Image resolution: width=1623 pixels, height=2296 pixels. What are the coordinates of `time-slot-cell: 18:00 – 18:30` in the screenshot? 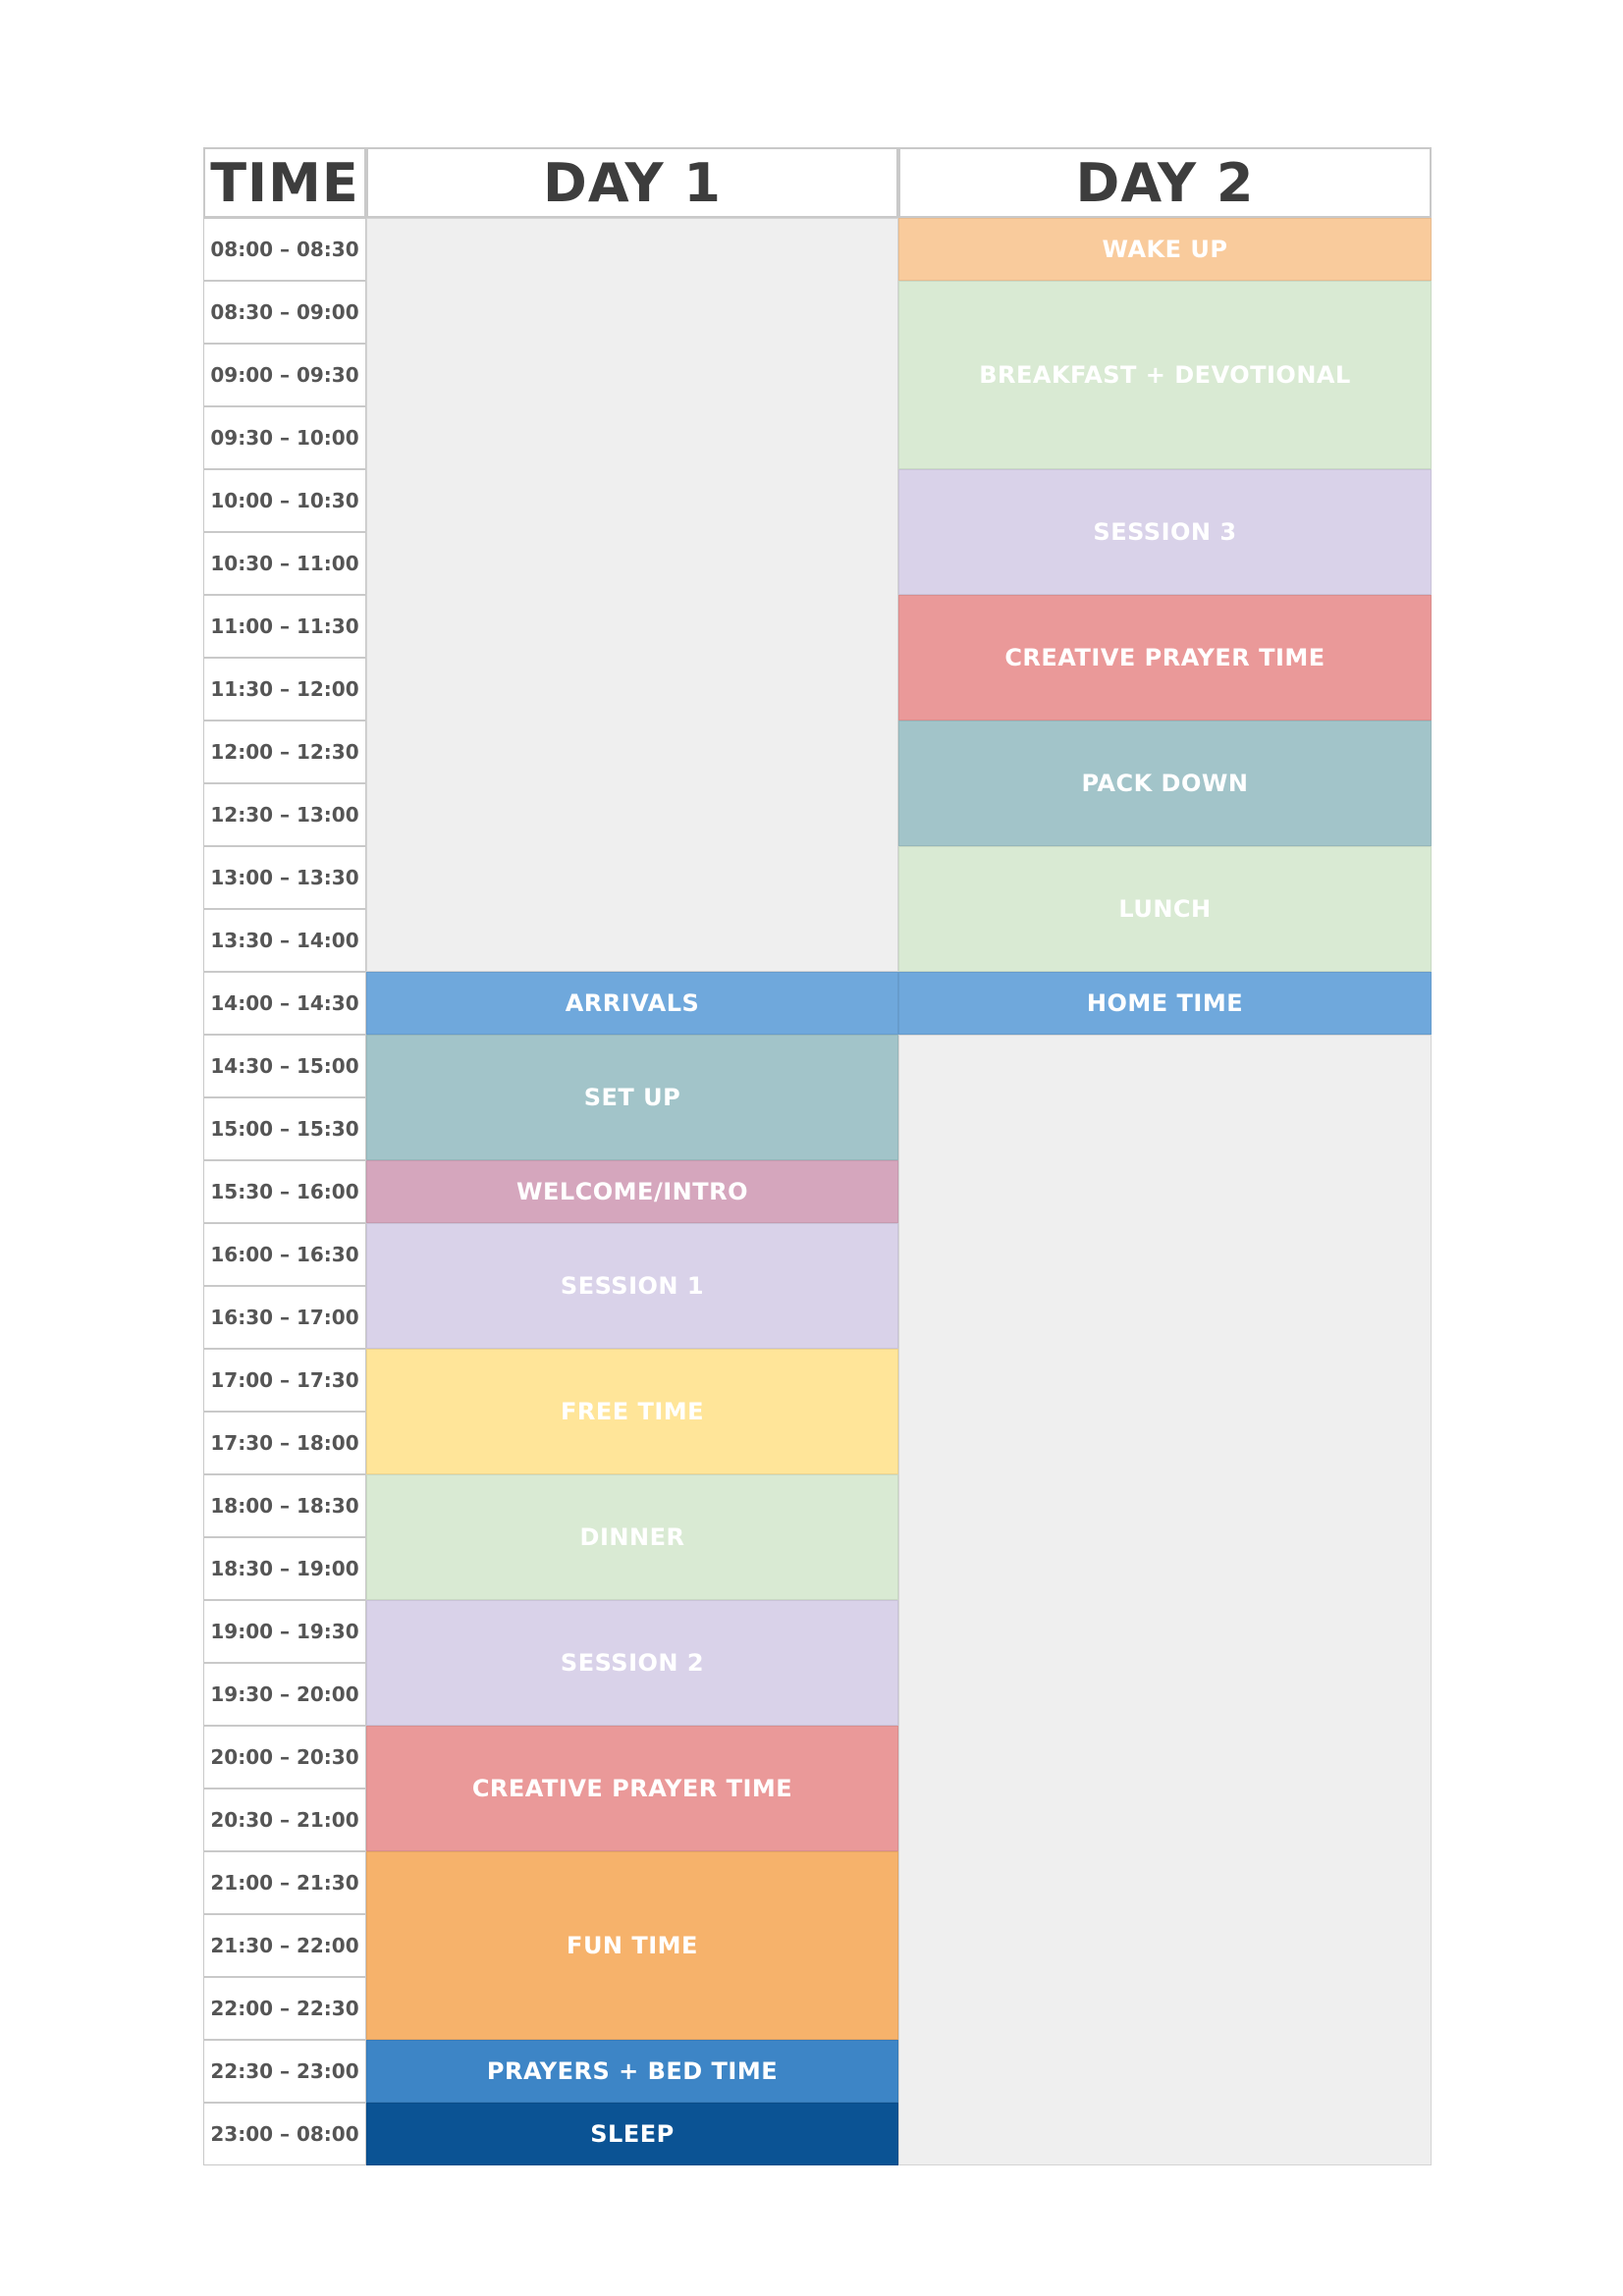 It's located at (284, 1505).